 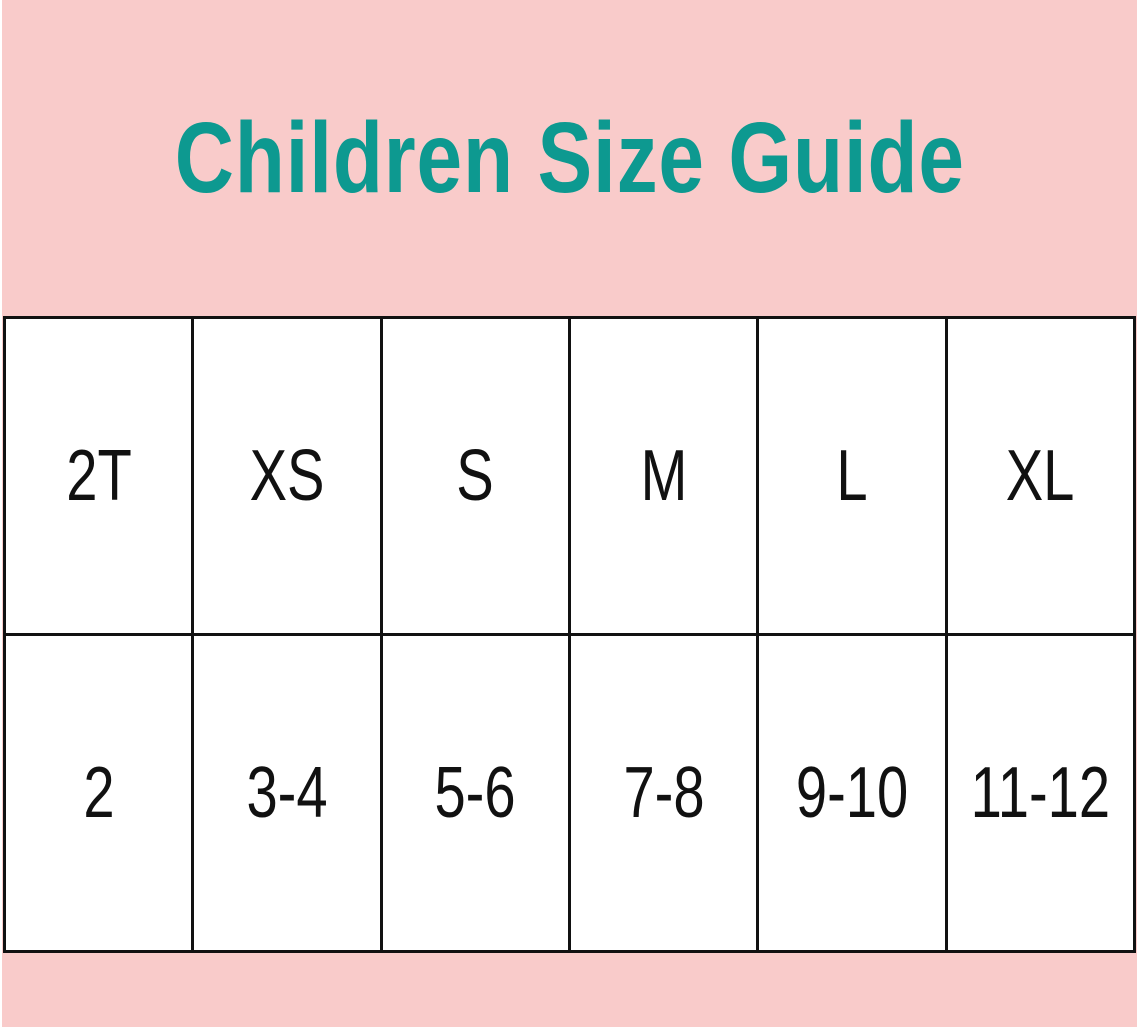 I want to click on age-cell: 9-10, so click(x=852, y=793).